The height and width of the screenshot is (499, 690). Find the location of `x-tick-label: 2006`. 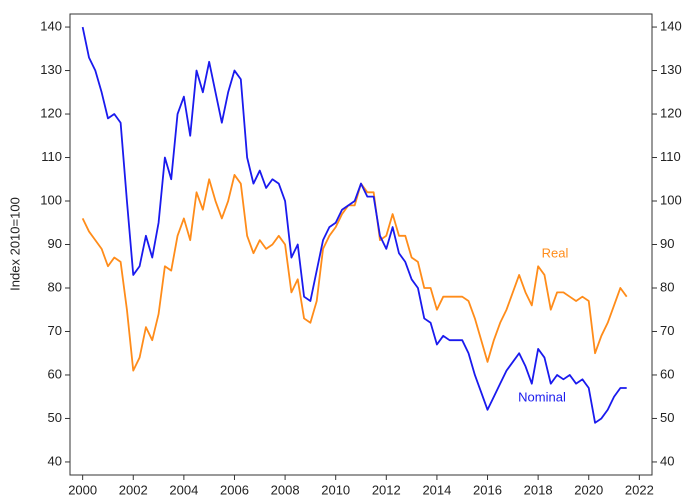

x-tick-label: 2006 is located at coordinates (234, 489).